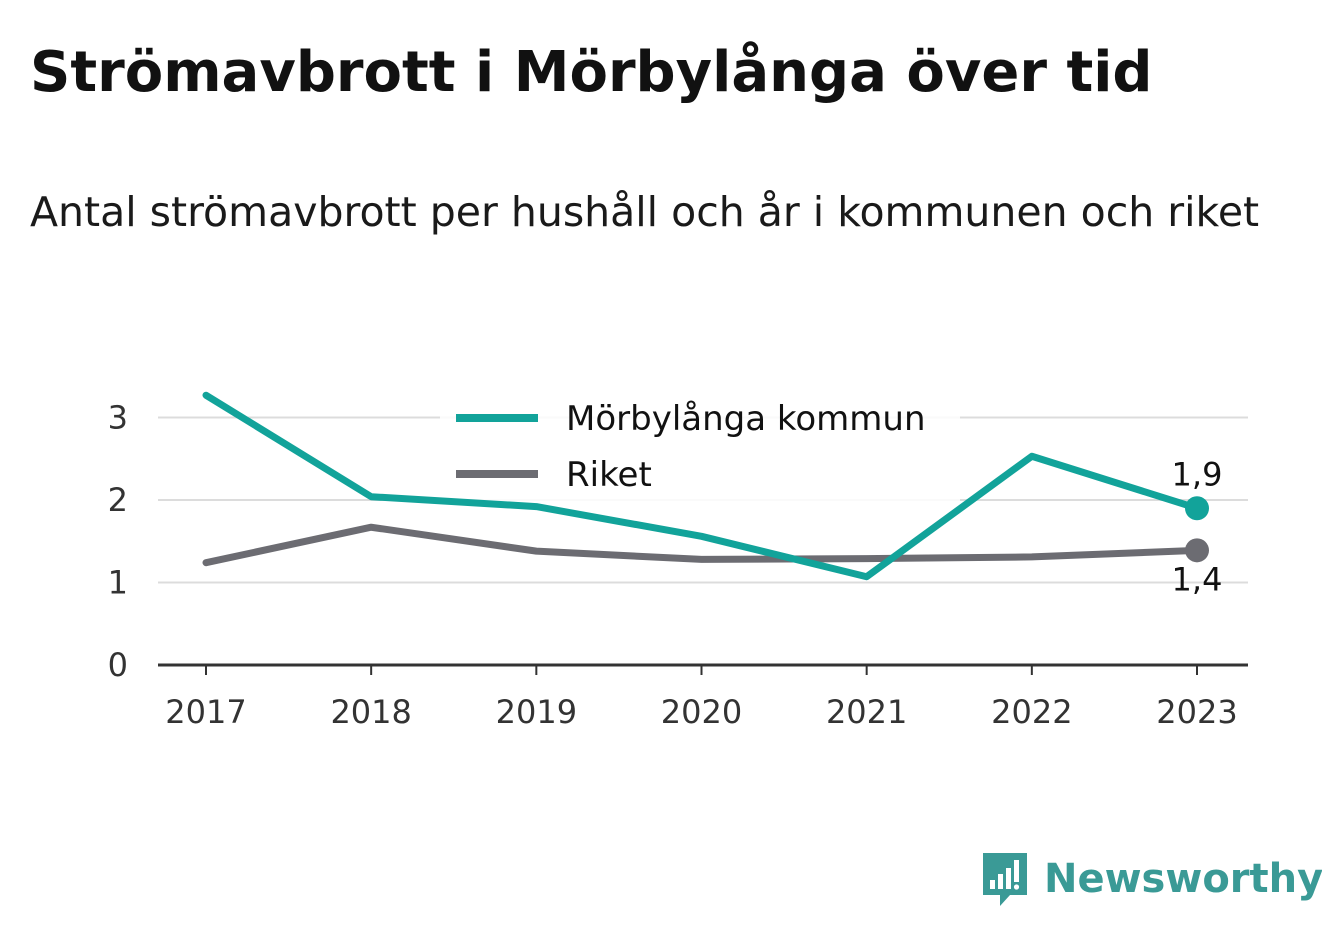  Describe the element at coordinates (118, 665) in the screenshot. I see `y-tick-label: 0` at that location.